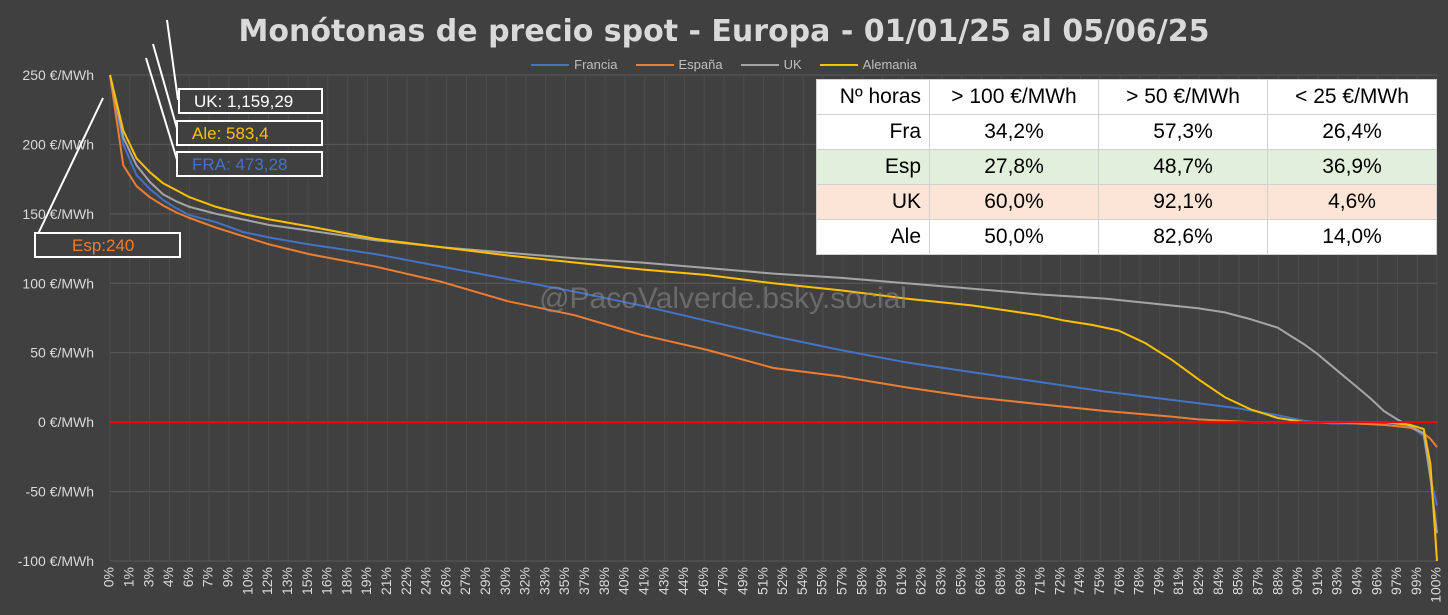 The width and height of the screenshot is (1448, 615). Describe the element at coordinates (165, 88) in the screenshot. I see `callout-leader-ale` at that location.